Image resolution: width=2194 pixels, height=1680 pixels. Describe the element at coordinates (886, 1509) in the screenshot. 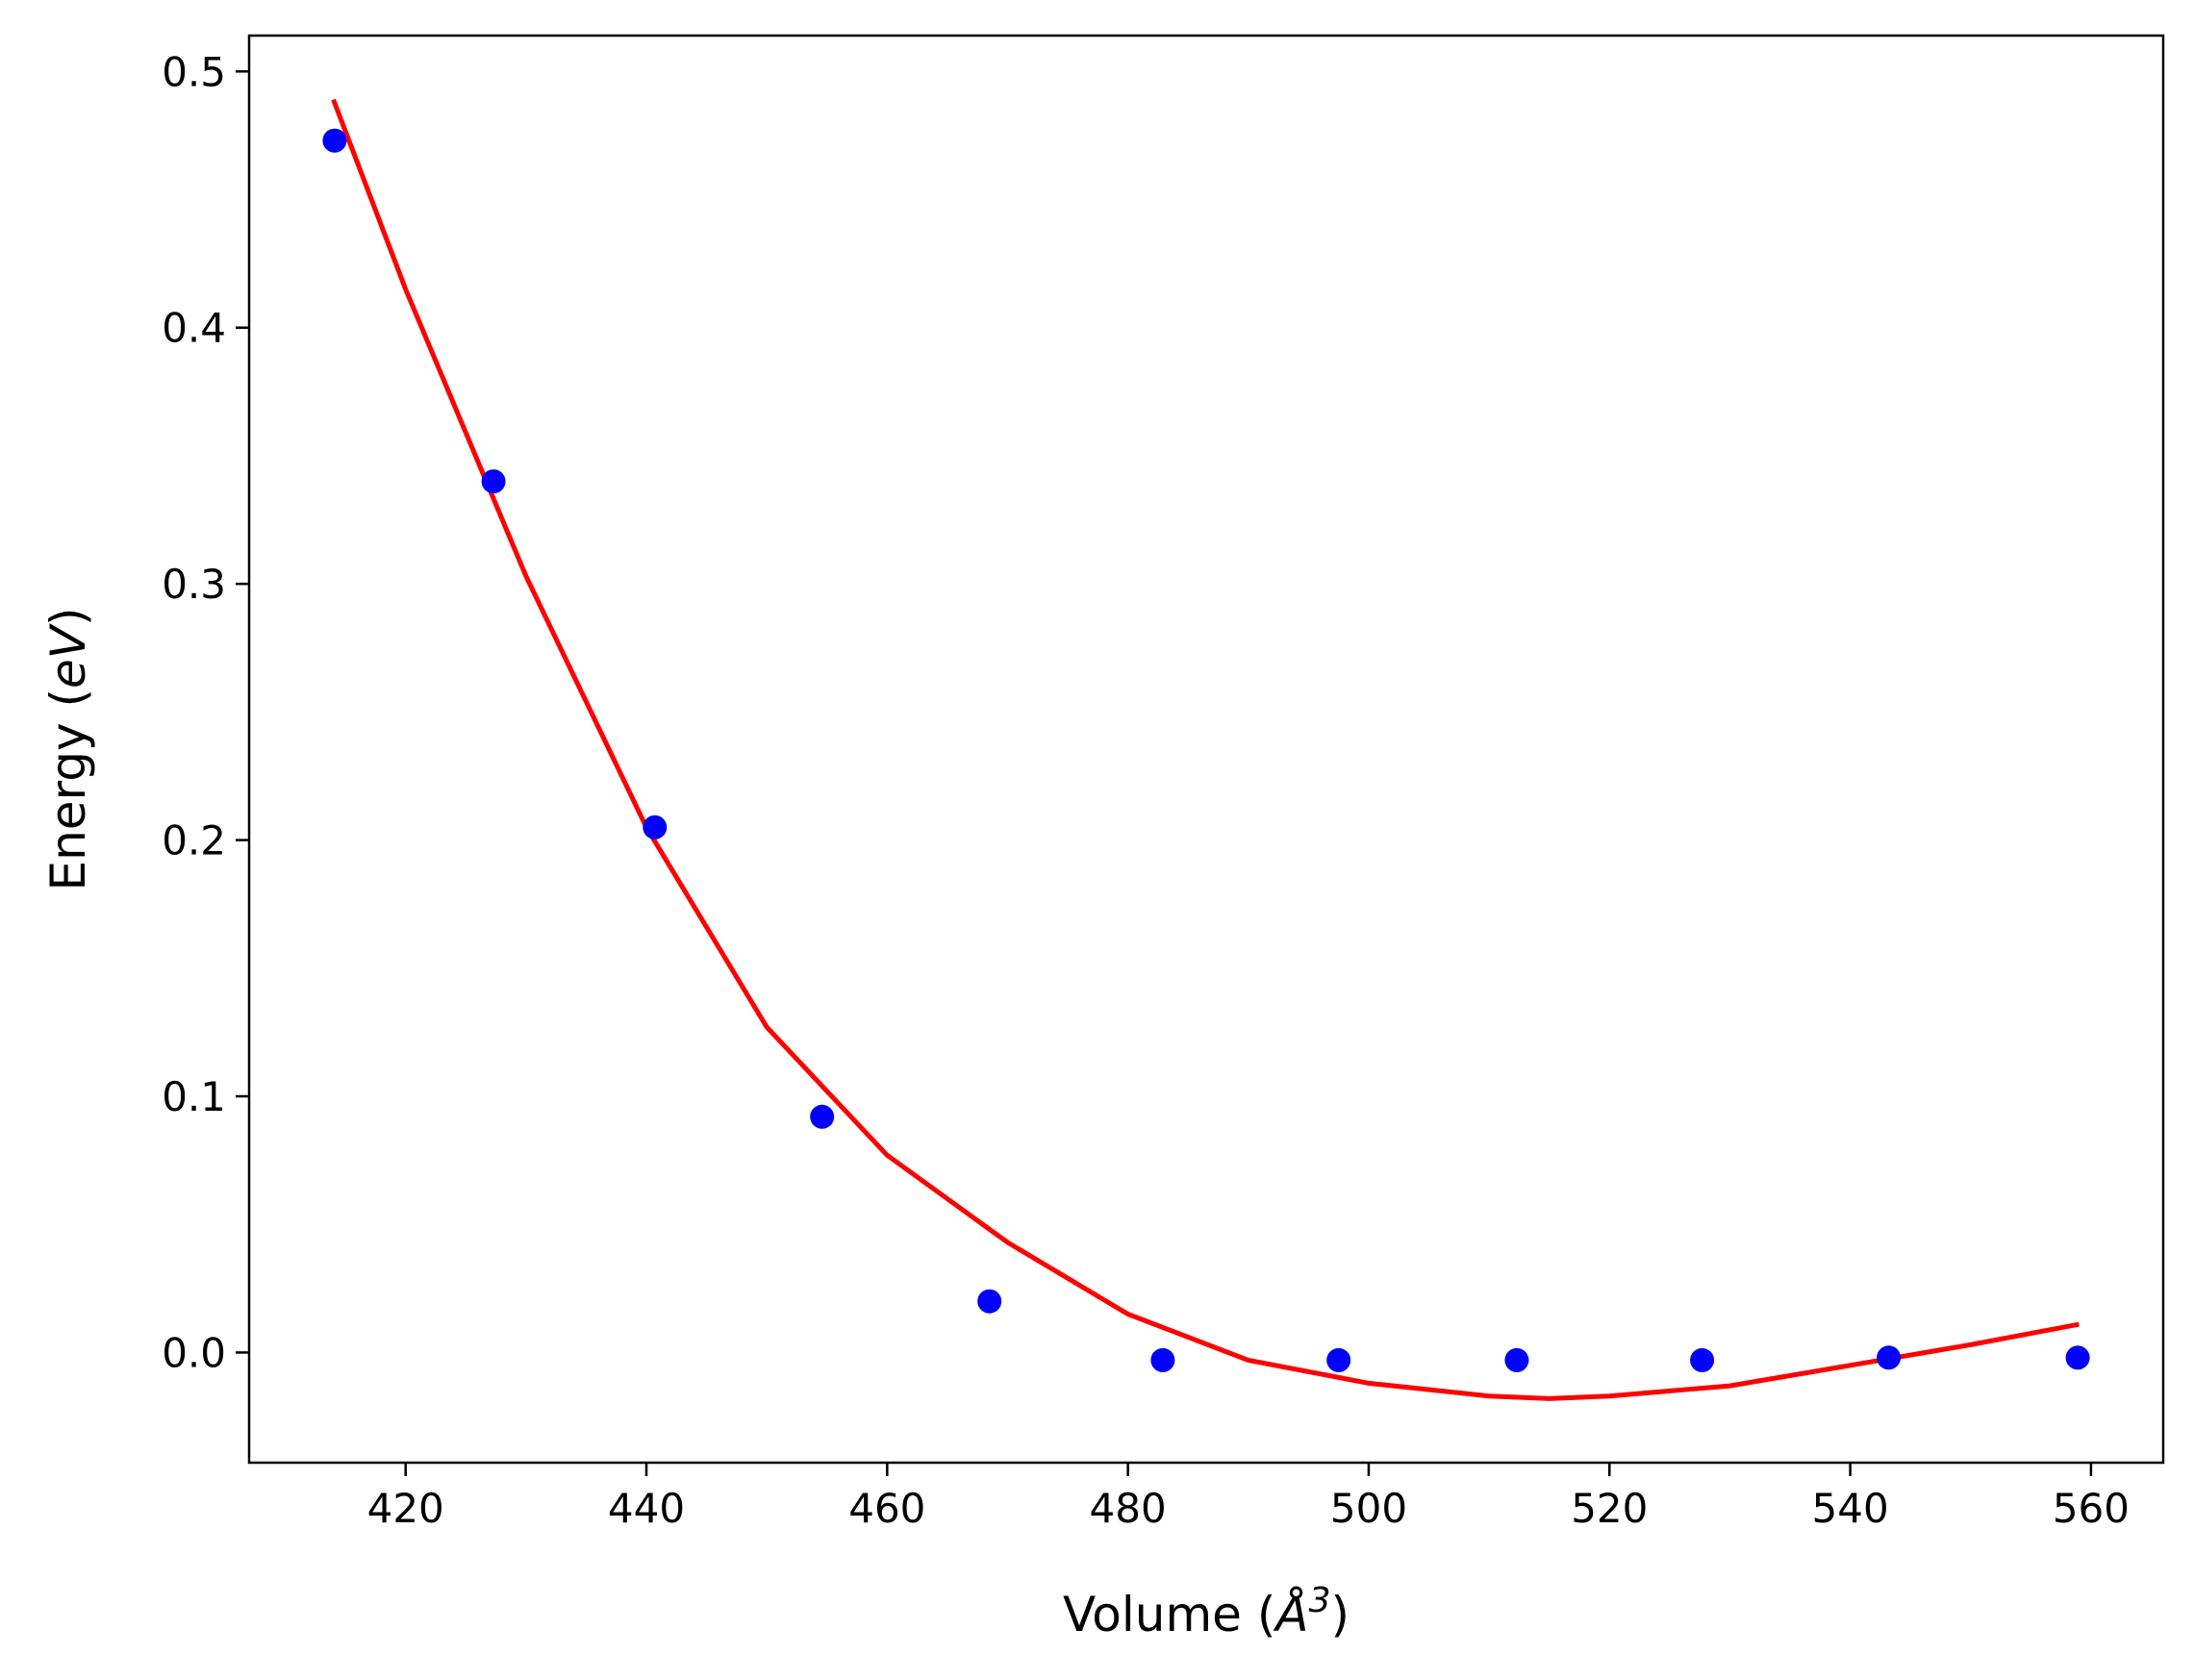

I see `x-tick-label: 460` at that location.